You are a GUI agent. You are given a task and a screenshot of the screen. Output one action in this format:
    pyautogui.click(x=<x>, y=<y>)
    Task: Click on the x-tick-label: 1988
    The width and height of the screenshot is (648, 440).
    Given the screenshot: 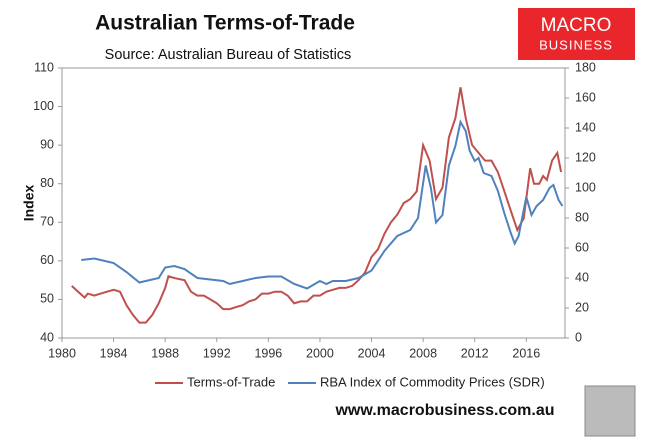 What is the action you would take?
    pyautogui.click(x=165, y=353)
    